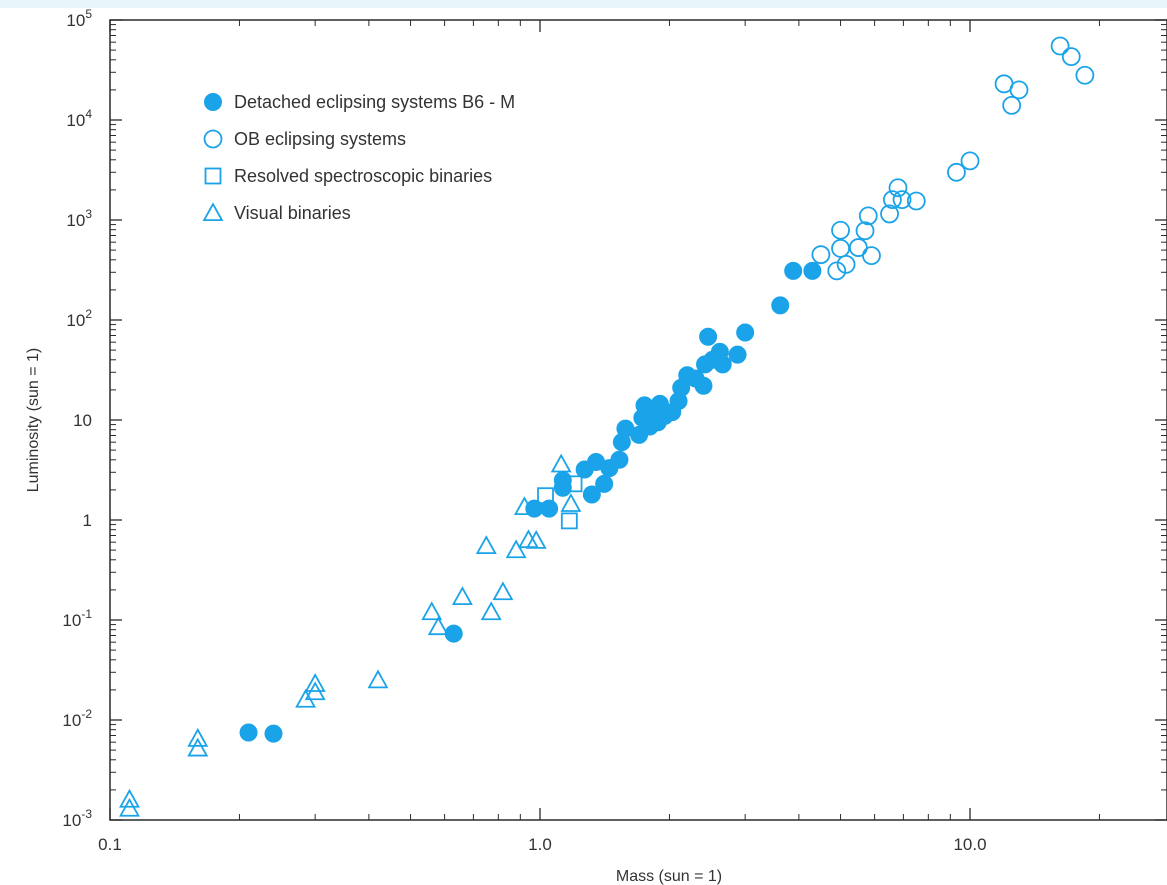 This screenshot has width=1167, height=885. I want to click on x-tick-label: 0.1, so click(110, 844).